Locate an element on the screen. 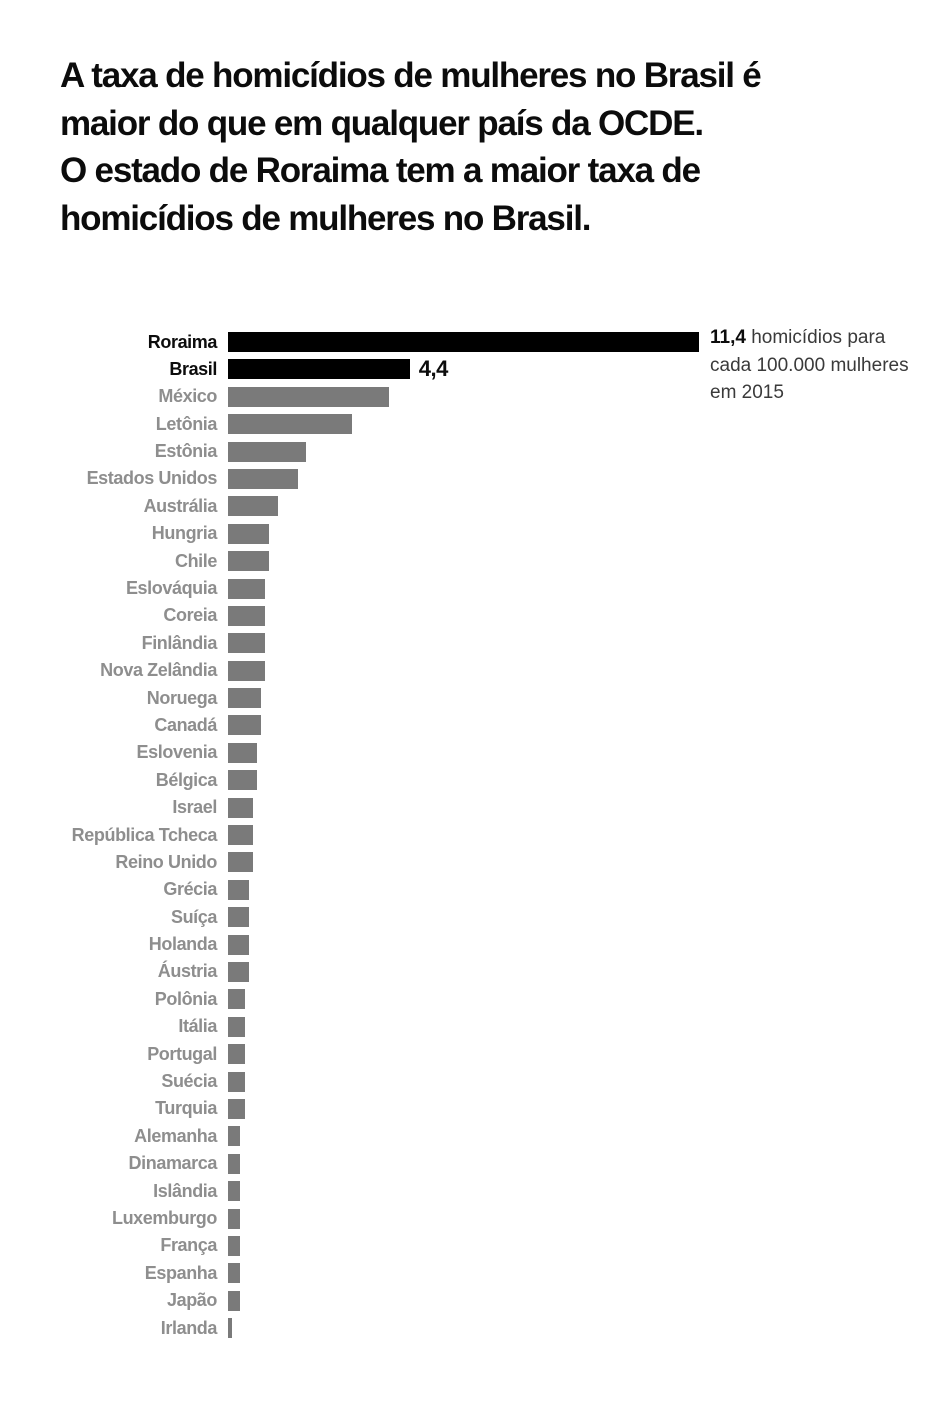 Image resolution: width=946 pixels, height=1419 pixels. category-label: Alemanha is located at coordinates (175, 1135).